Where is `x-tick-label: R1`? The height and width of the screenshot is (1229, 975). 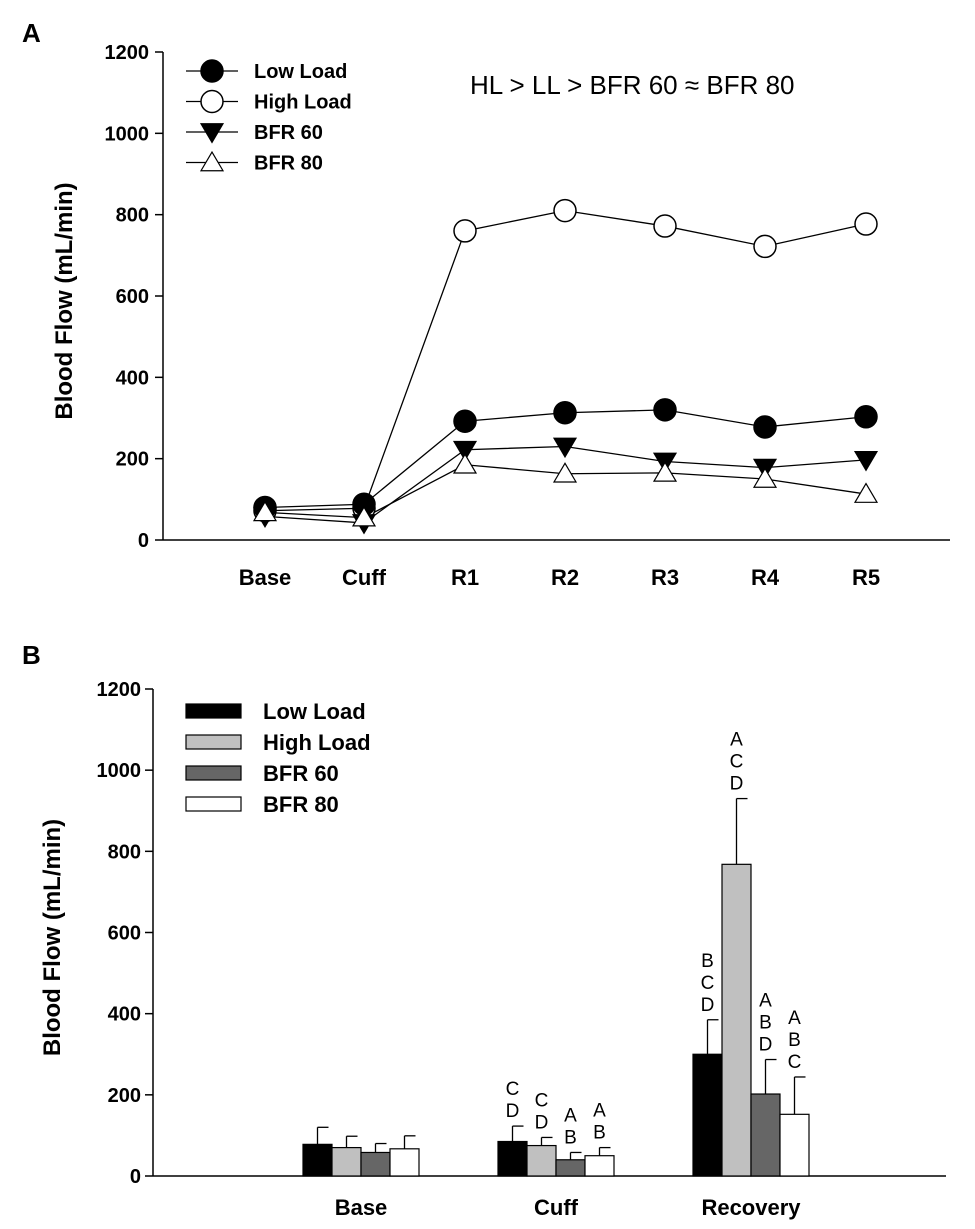 x-tick-label: R1 is located at coordinates (465, 577).